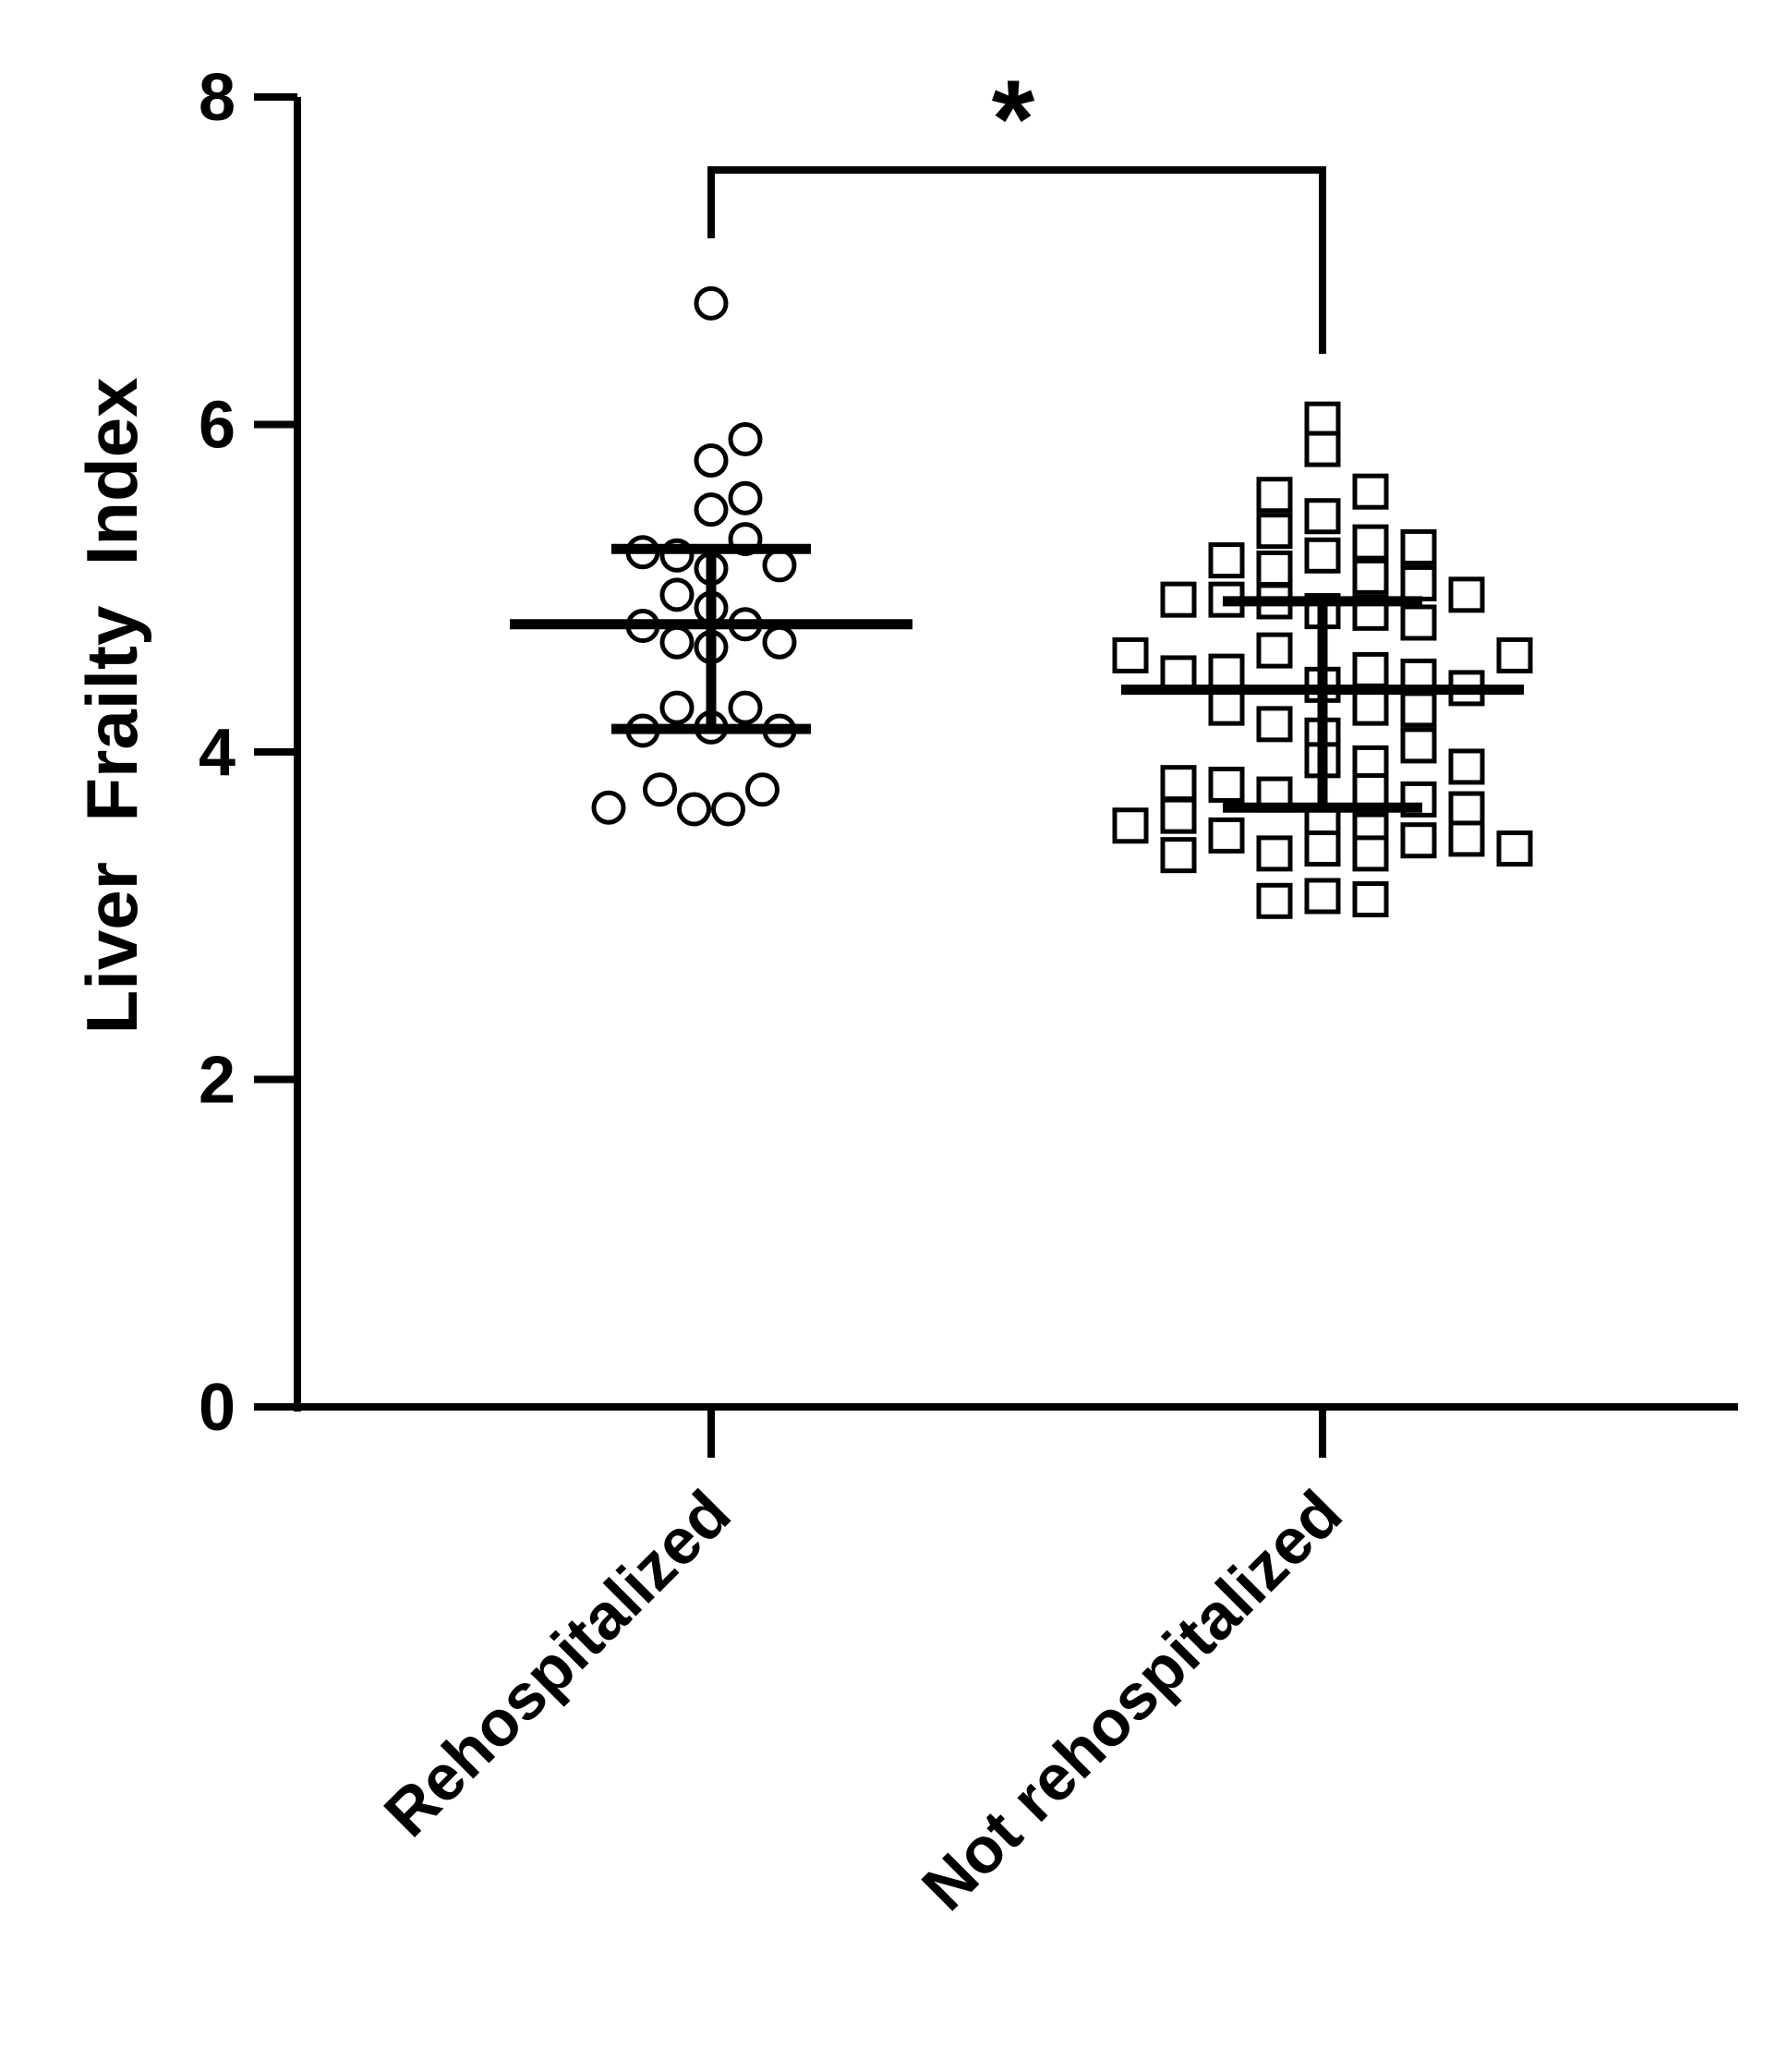 This screenshot has height=2072, width=1788. Describe the element at coordinates (111, 706) in the screenshot. I see `y-axis-label: Liver Frailty Index` at that location.